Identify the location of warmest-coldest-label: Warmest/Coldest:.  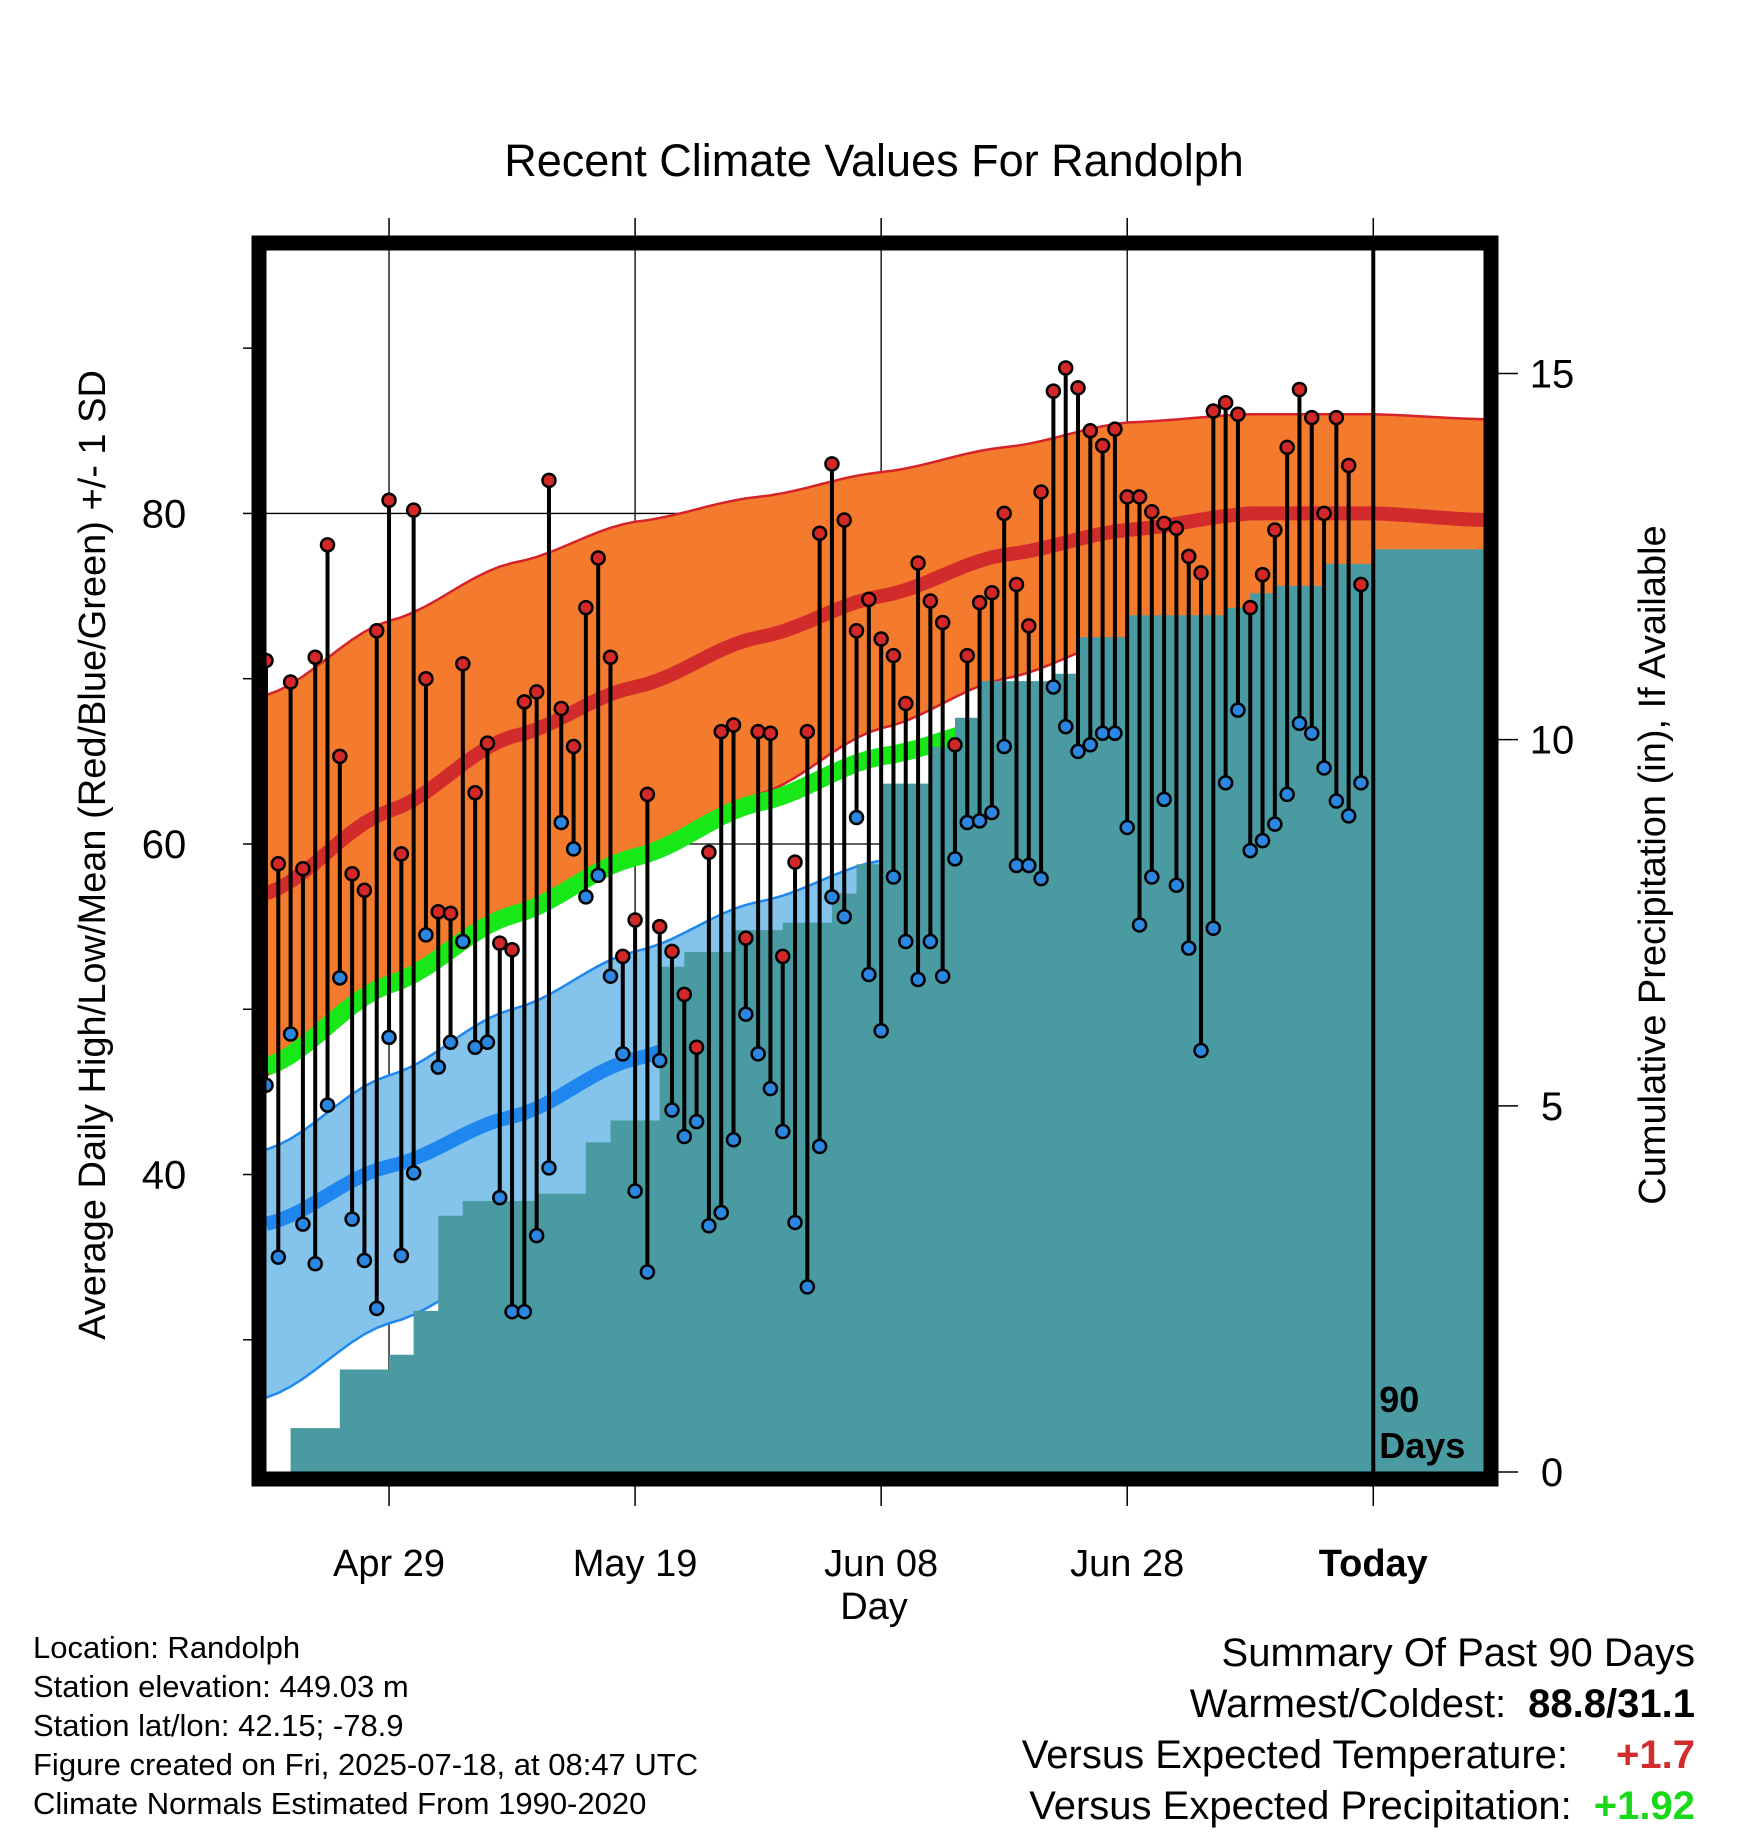
(1348, 1704).